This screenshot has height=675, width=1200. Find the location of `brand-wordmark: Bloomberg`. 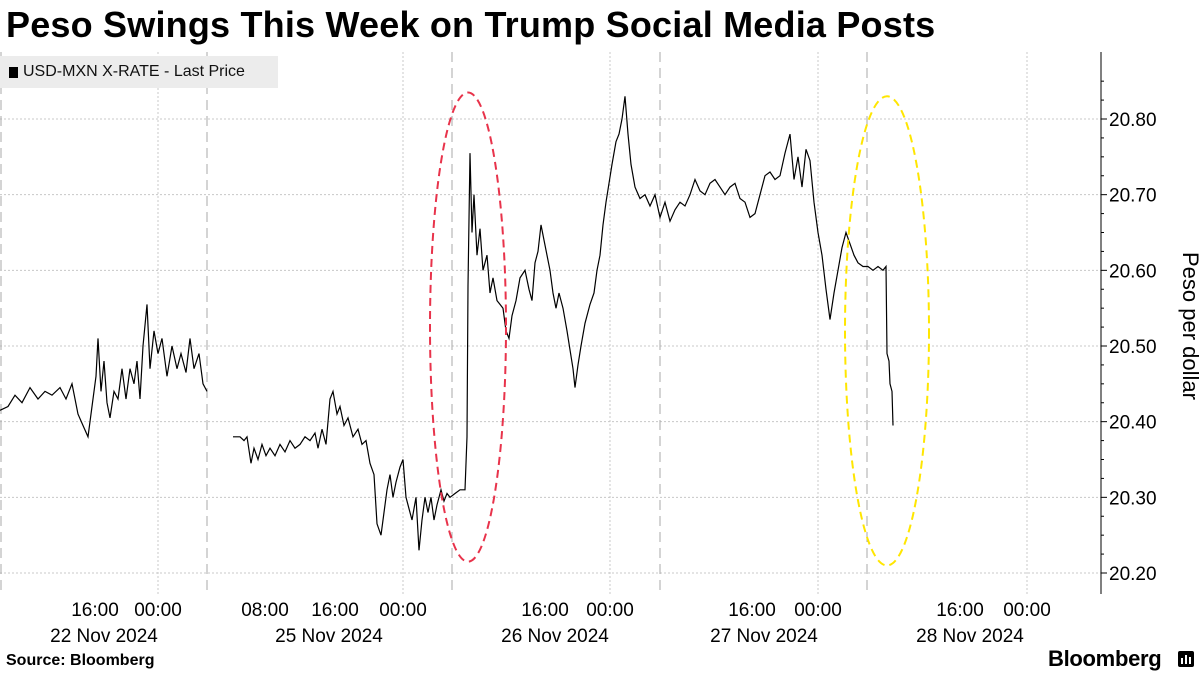

brand-wordmark: Bloomberg is located at coordinates (1105, 658).